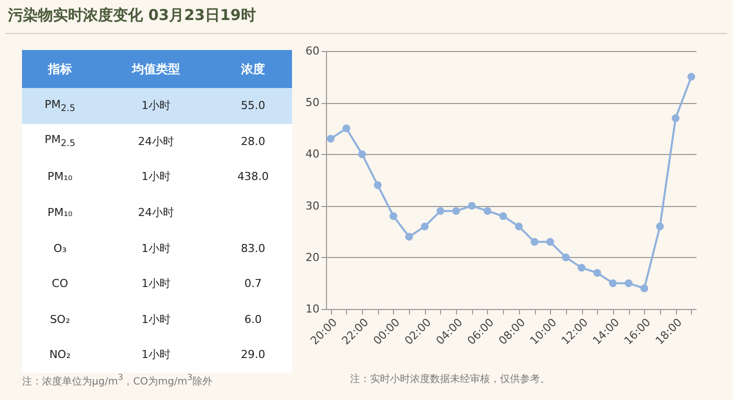 This screenshot has height=400, width=733. Describe the element at coordinates (450, 379) in the screenshot. I see `text: 注：实时小时浓度数据未经审核，仅供参考。` at that location.